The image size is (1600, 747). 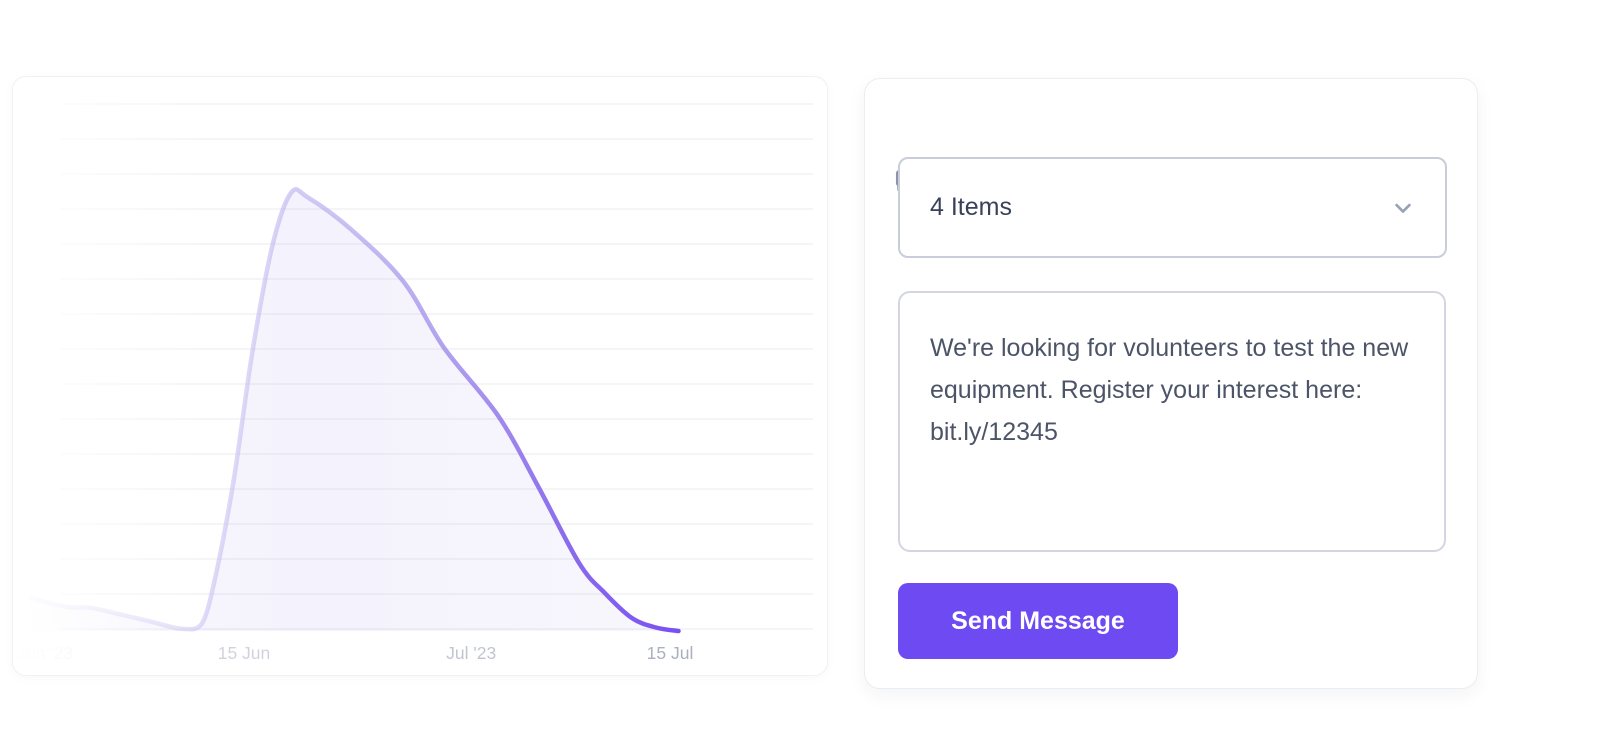 I want to click on items-select: 4 Items, so click(x=1172, y=207).